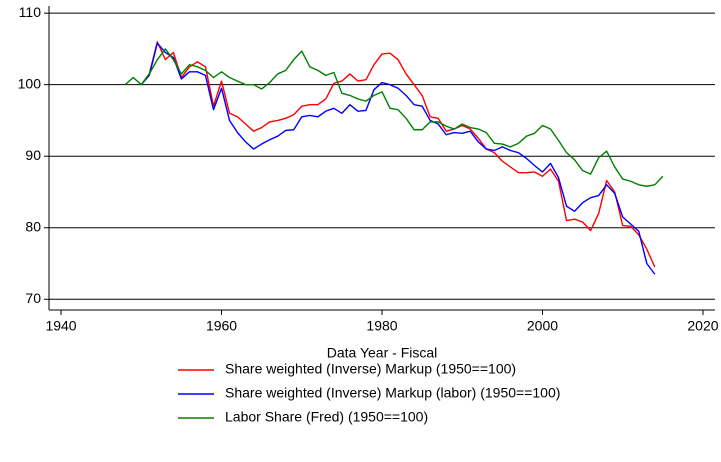 This screenshot has height=462, width=721. I want to click on y-tick-label: 90, so click(33, 155).